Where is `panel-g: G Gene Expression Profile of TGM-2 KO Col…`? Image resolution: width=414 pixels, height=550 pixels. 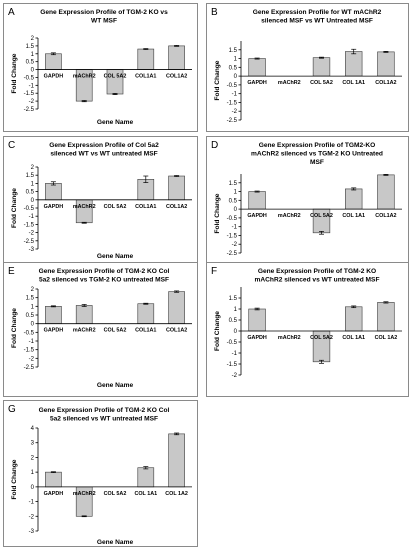
panel-g: G Gene Expression Profile of TGM-2 KO Col… is located at coordinates (100, 473).